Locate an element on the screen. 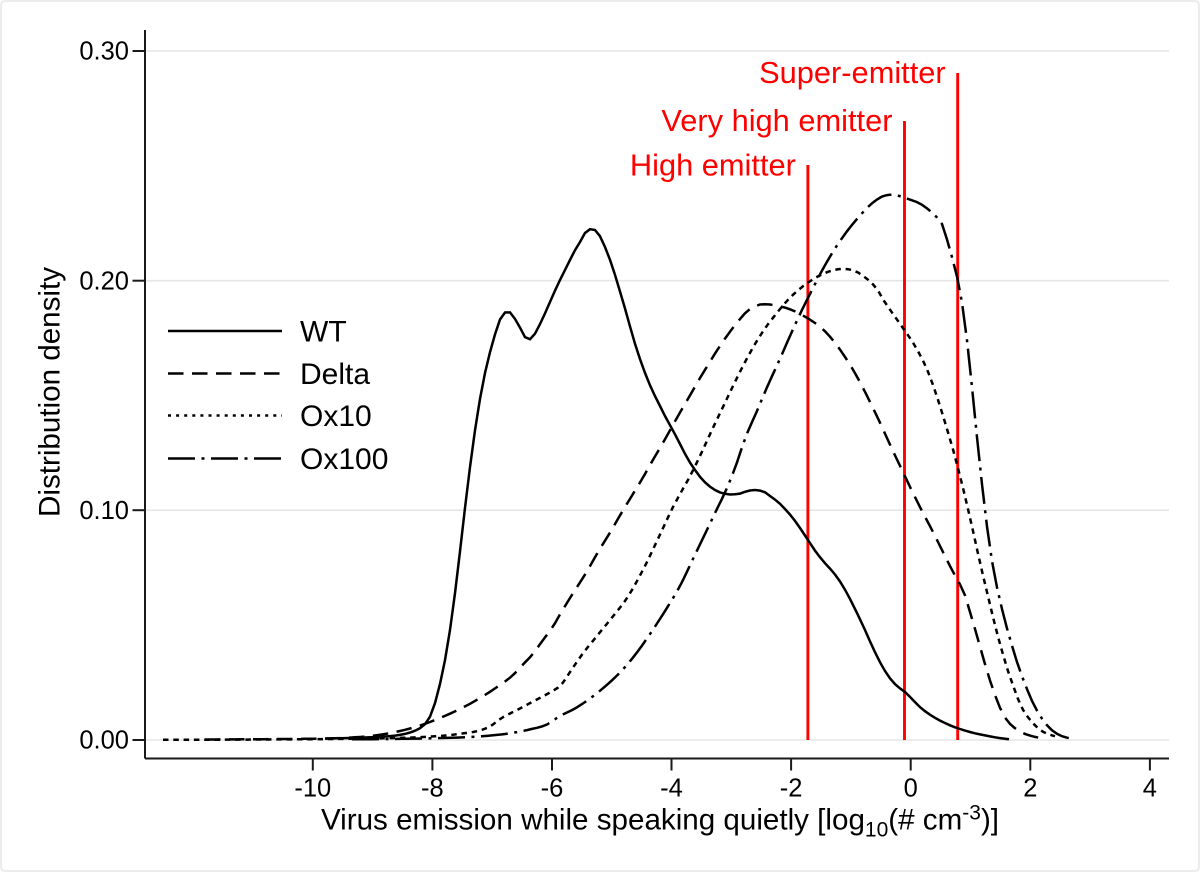 The image size is (1200, 872). svg-text: 0.10 is located at coordinates (104, 511).